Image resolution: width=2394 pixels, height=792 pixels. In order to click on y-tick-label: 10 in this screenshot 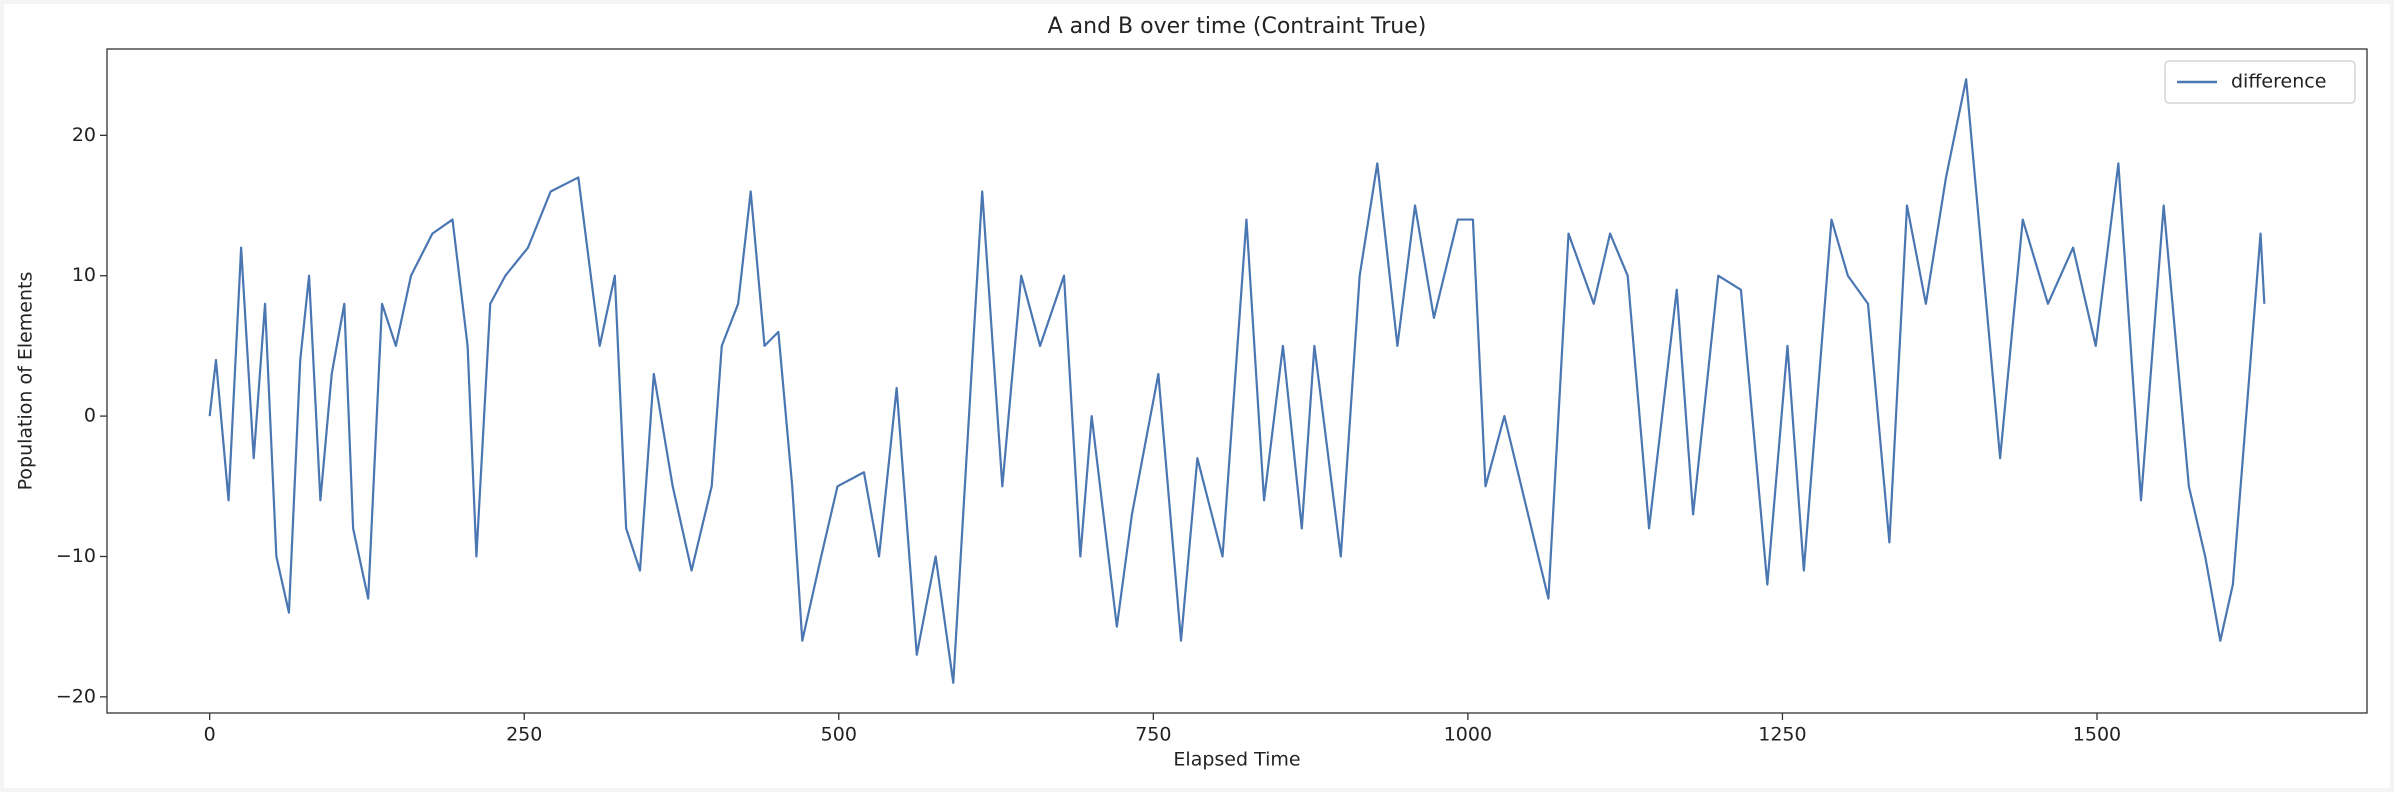, I will do `click(84, 275)`.